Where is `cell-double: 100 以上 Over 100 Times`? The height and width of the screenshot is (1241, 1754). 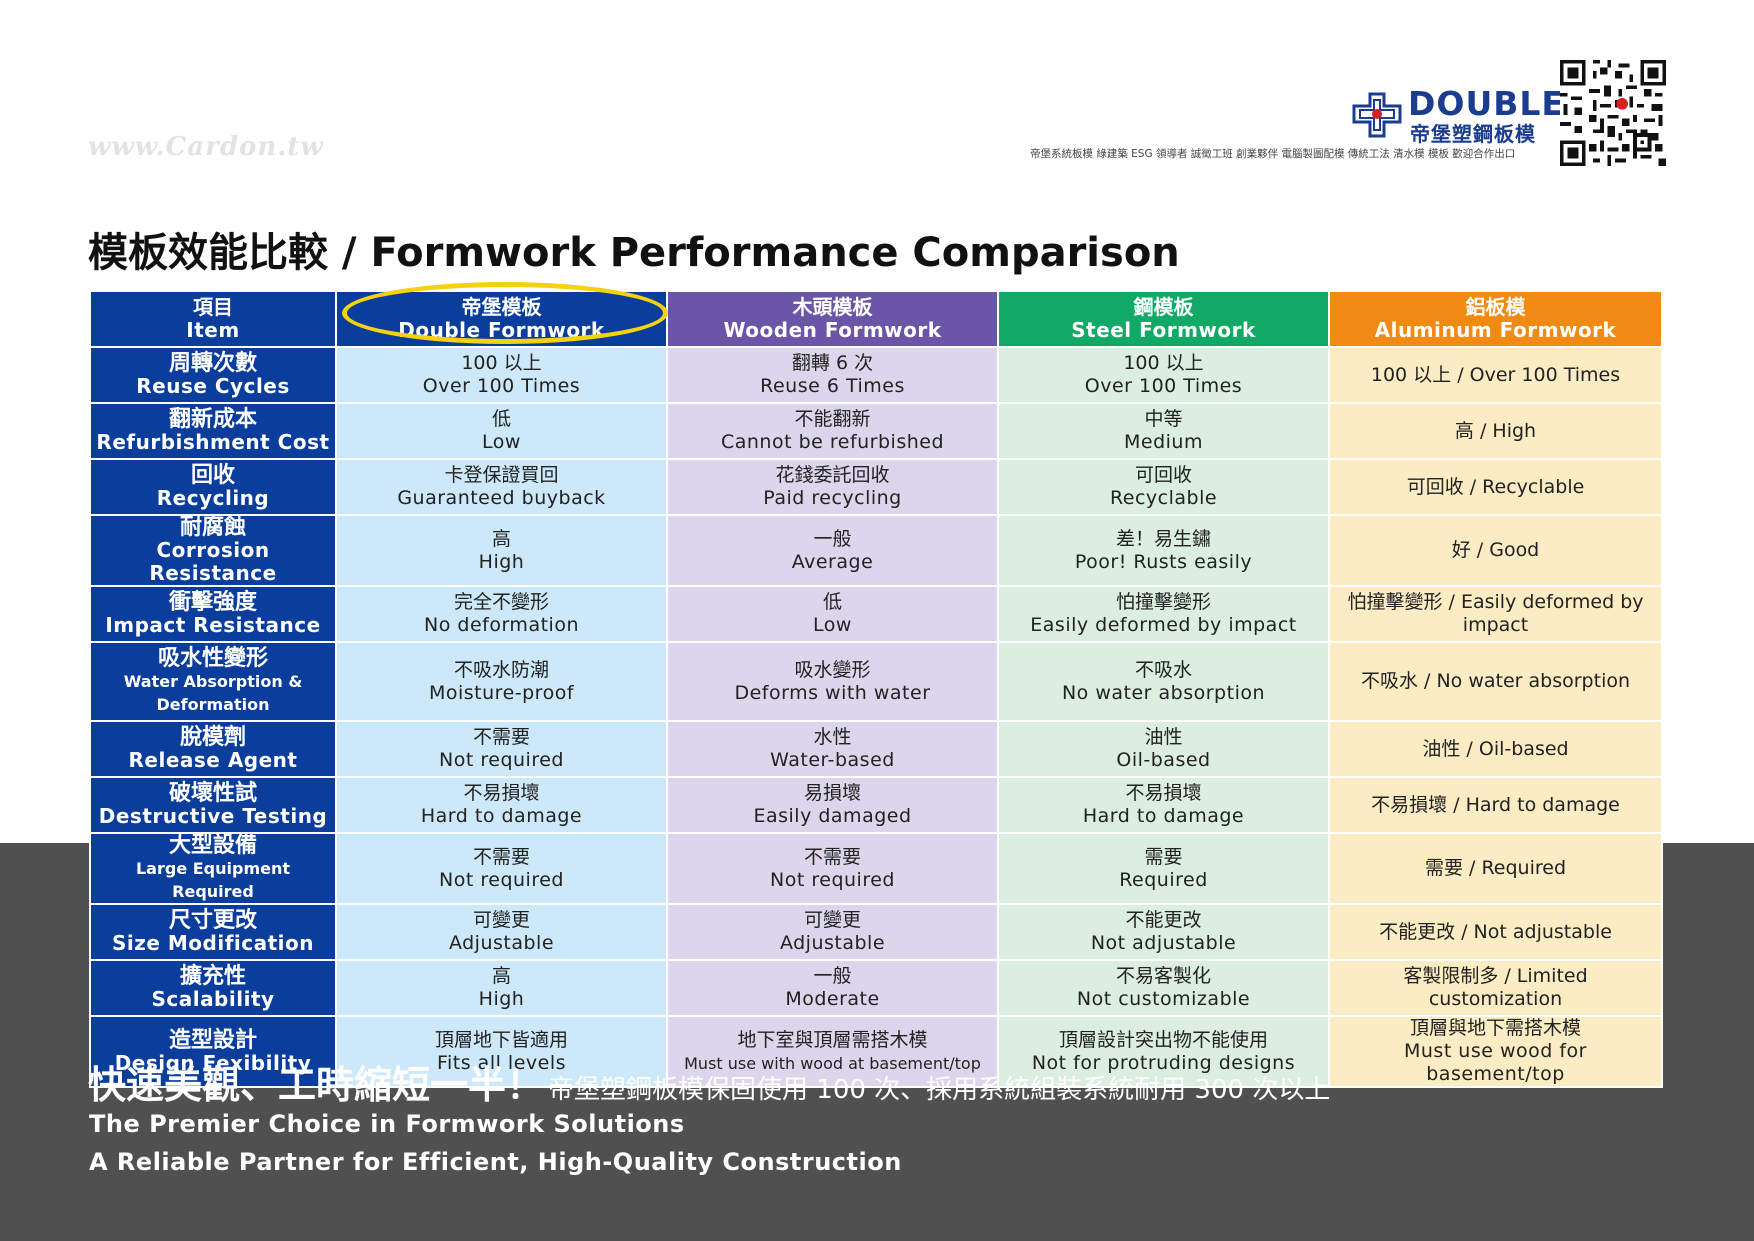
cell-double: 100 以上 Over 100 Times is located at coordinates (501, 375).